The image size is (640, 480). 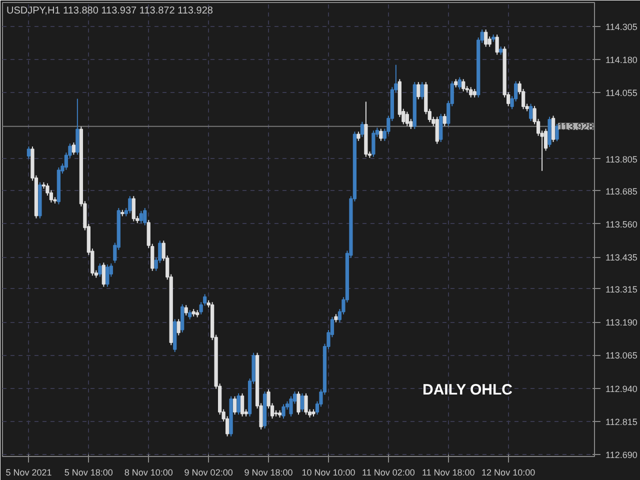 What do you see at coordinates (622, 159) in the screenshot?
I see `y-tick-label: 113.805` at bounding box center [622, 159].